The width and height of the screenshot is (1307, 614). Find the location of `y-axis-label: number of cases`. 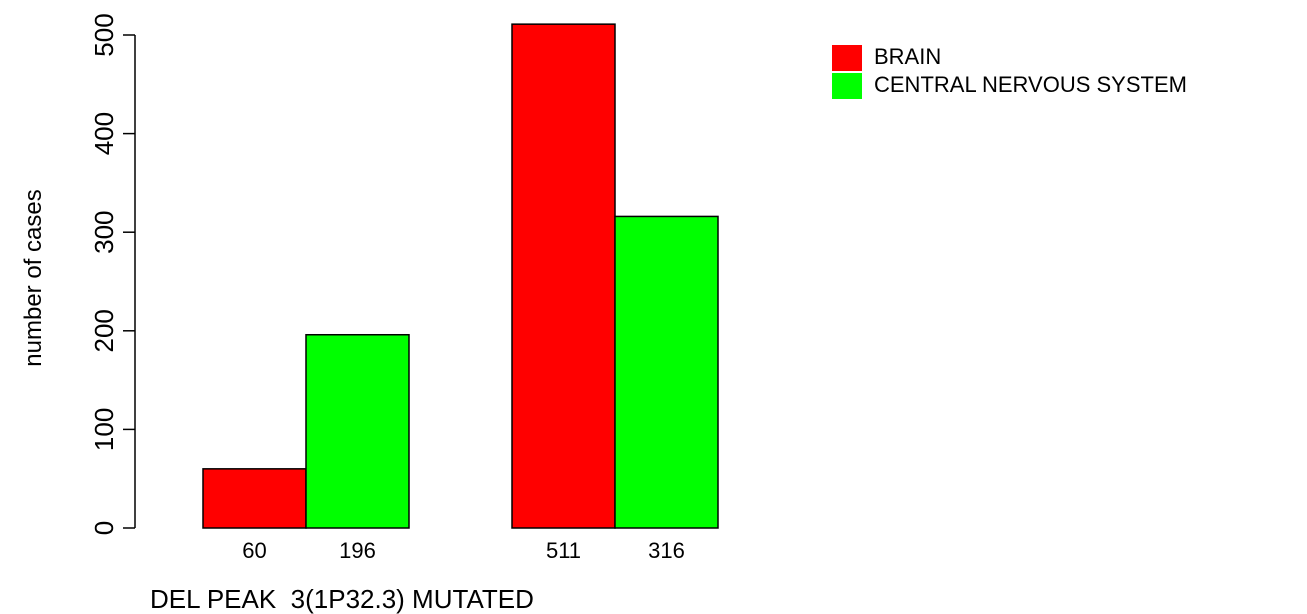

y-axis-label: number of cases is located at coordinates (33, 277).